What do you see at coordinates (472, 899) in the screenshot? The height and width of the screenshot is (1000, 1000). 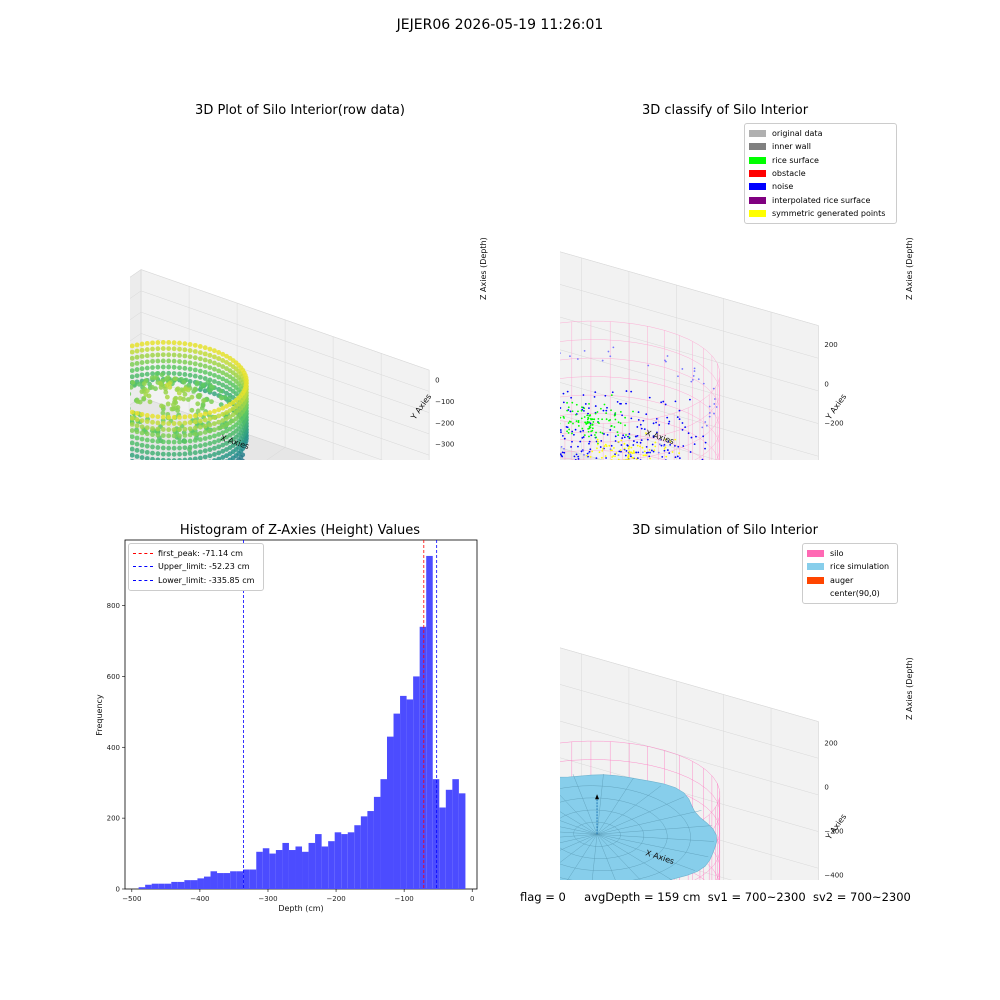 I see `histogram-x-tick-label: 0` at bounding box center [472, 899].